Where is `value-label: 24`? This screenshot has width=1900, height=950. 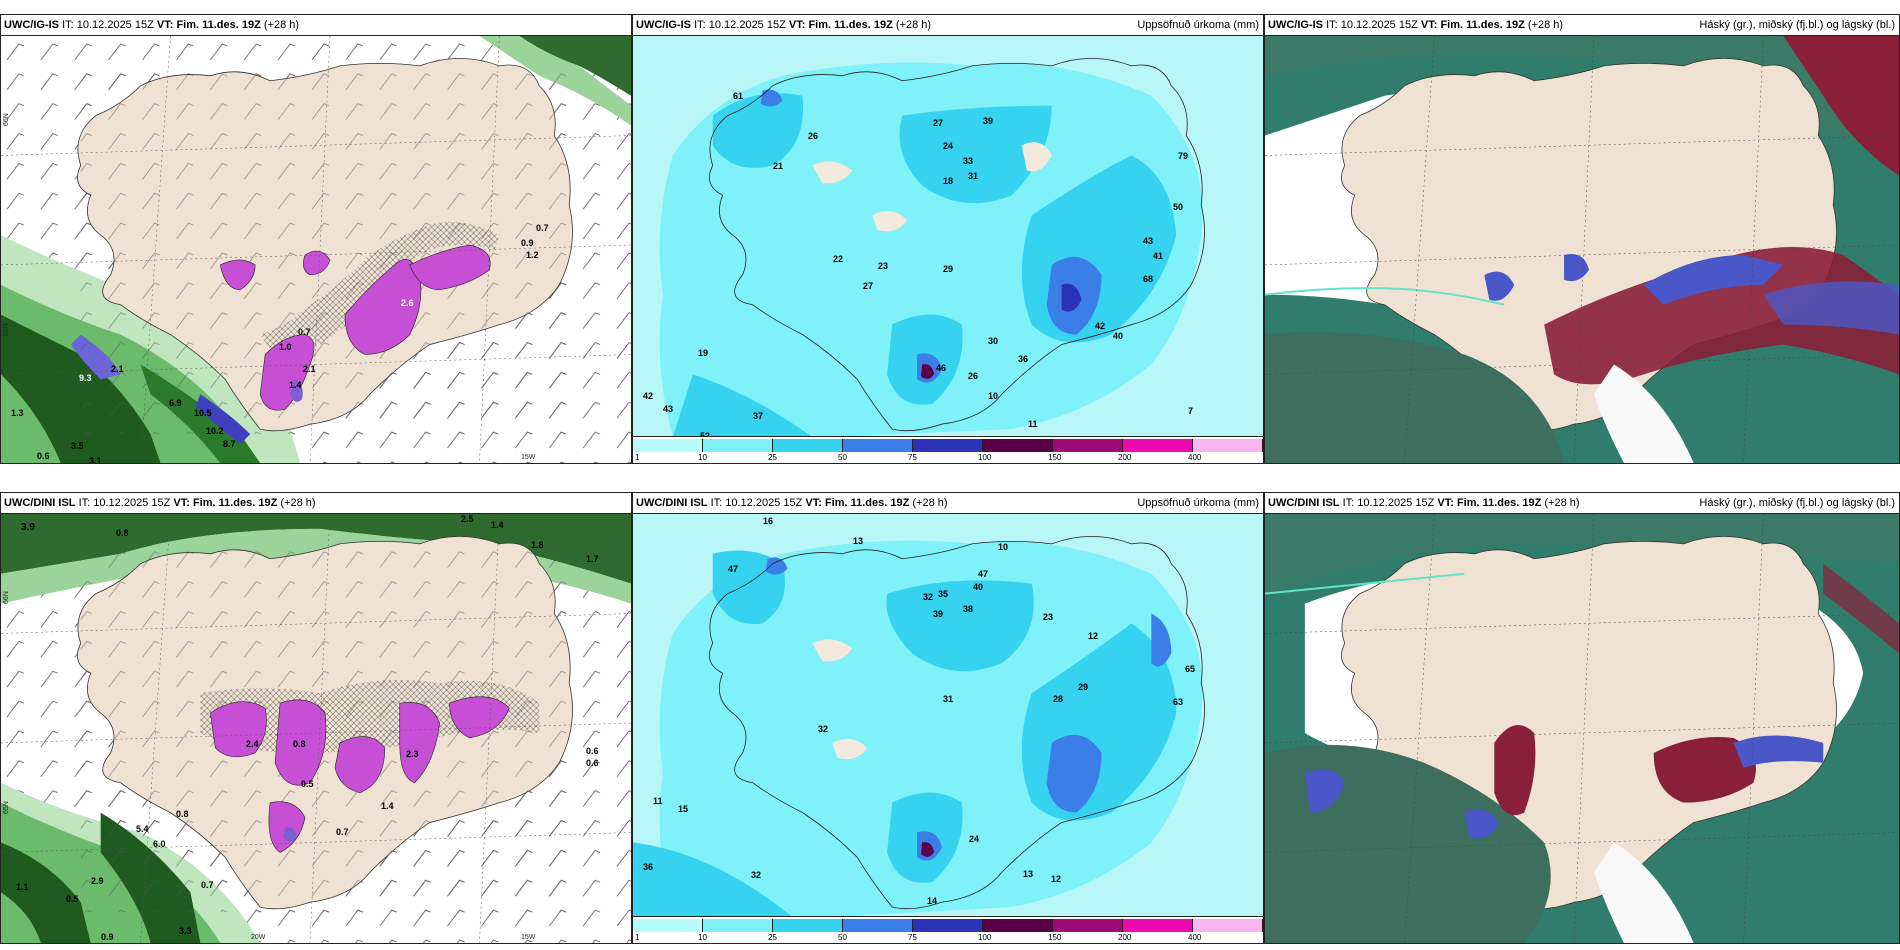 value-label: 24 is located at coordinates (974, 839).